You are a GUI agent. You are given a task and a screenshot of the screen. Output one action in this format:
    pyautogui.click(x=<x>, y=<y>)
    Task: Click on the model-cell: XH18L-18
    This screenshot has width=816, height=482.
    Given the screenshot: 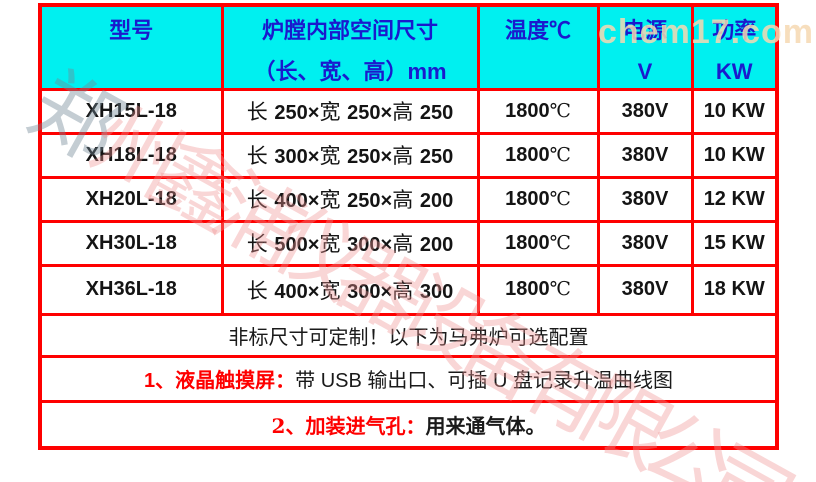 What is the action you would take?
    pyautogui.click(x=131, y=155)
    